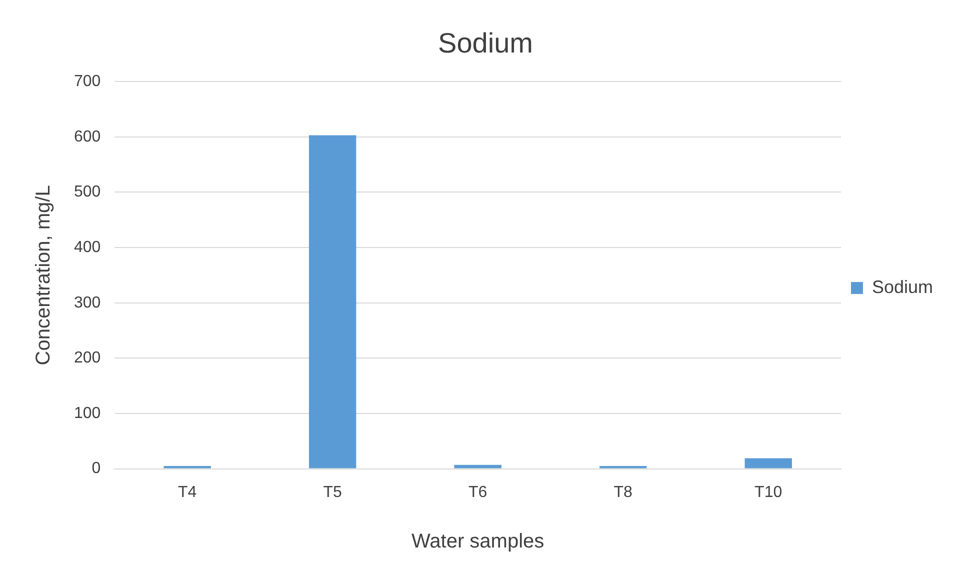 The width and height of the screenshot is (965, 578). What do you see at coordinates (87, 358) in the screenshot?
I see `y-tick-label: 200` at bounding box center [87, 358].